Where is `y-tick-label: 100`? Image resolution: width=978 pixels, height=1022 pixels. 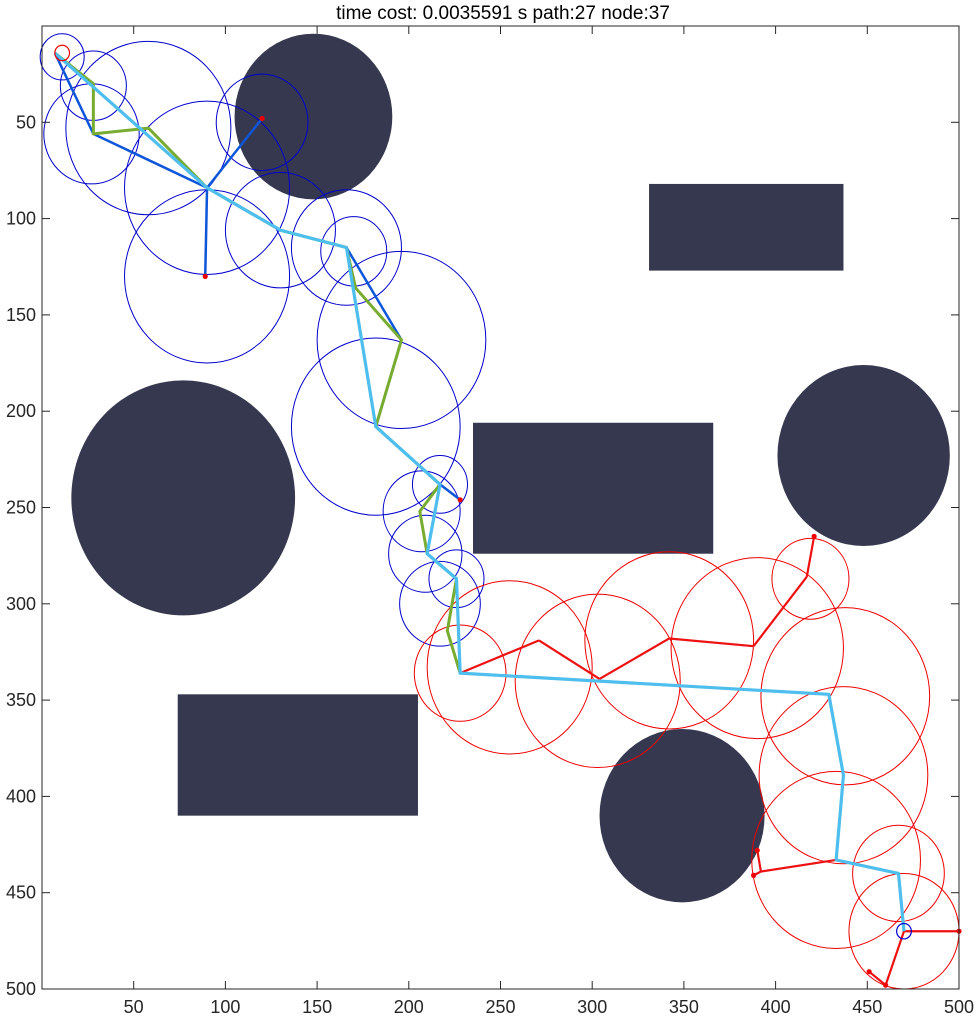
y-tick-label: 100 is located at coordinates (21, 219).